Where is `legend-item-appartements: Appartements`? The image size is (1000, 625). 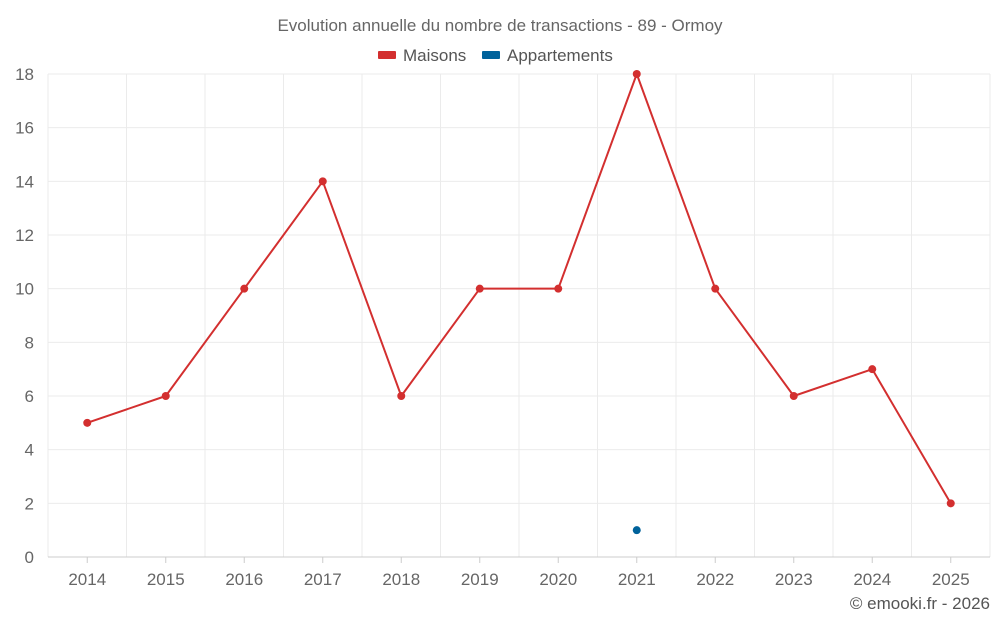 legend-item-appartements: Appartements is located at coordinates (547, 55).